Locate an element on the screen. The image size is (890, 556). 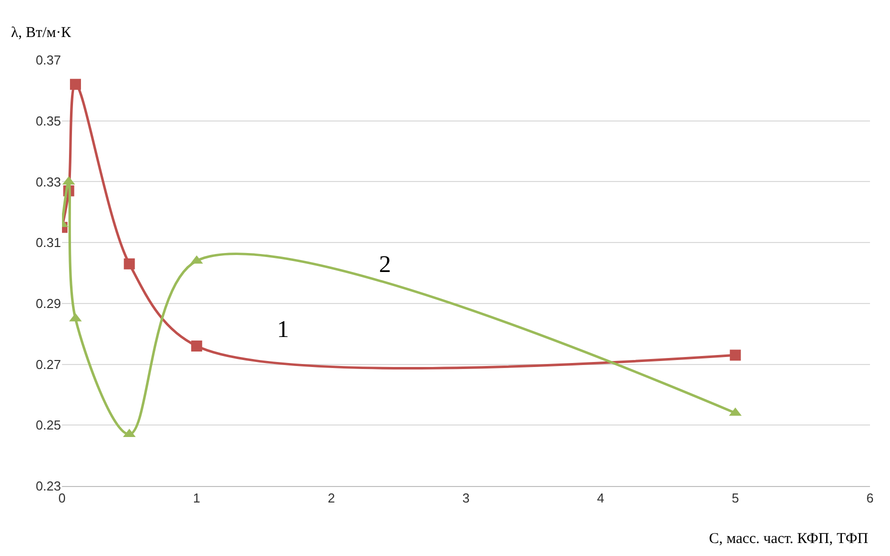
y-tick-label: 0.27 is located at coordinates (48, 364).